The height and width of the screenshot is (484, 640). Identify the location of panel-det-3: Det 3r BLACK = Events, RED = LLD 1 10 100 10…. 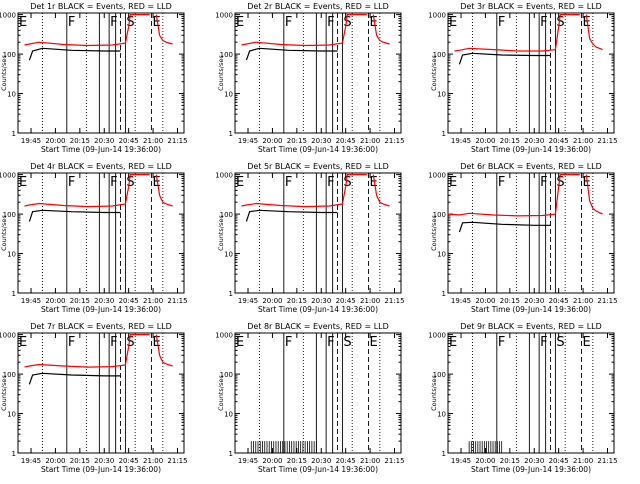
(522, 78).